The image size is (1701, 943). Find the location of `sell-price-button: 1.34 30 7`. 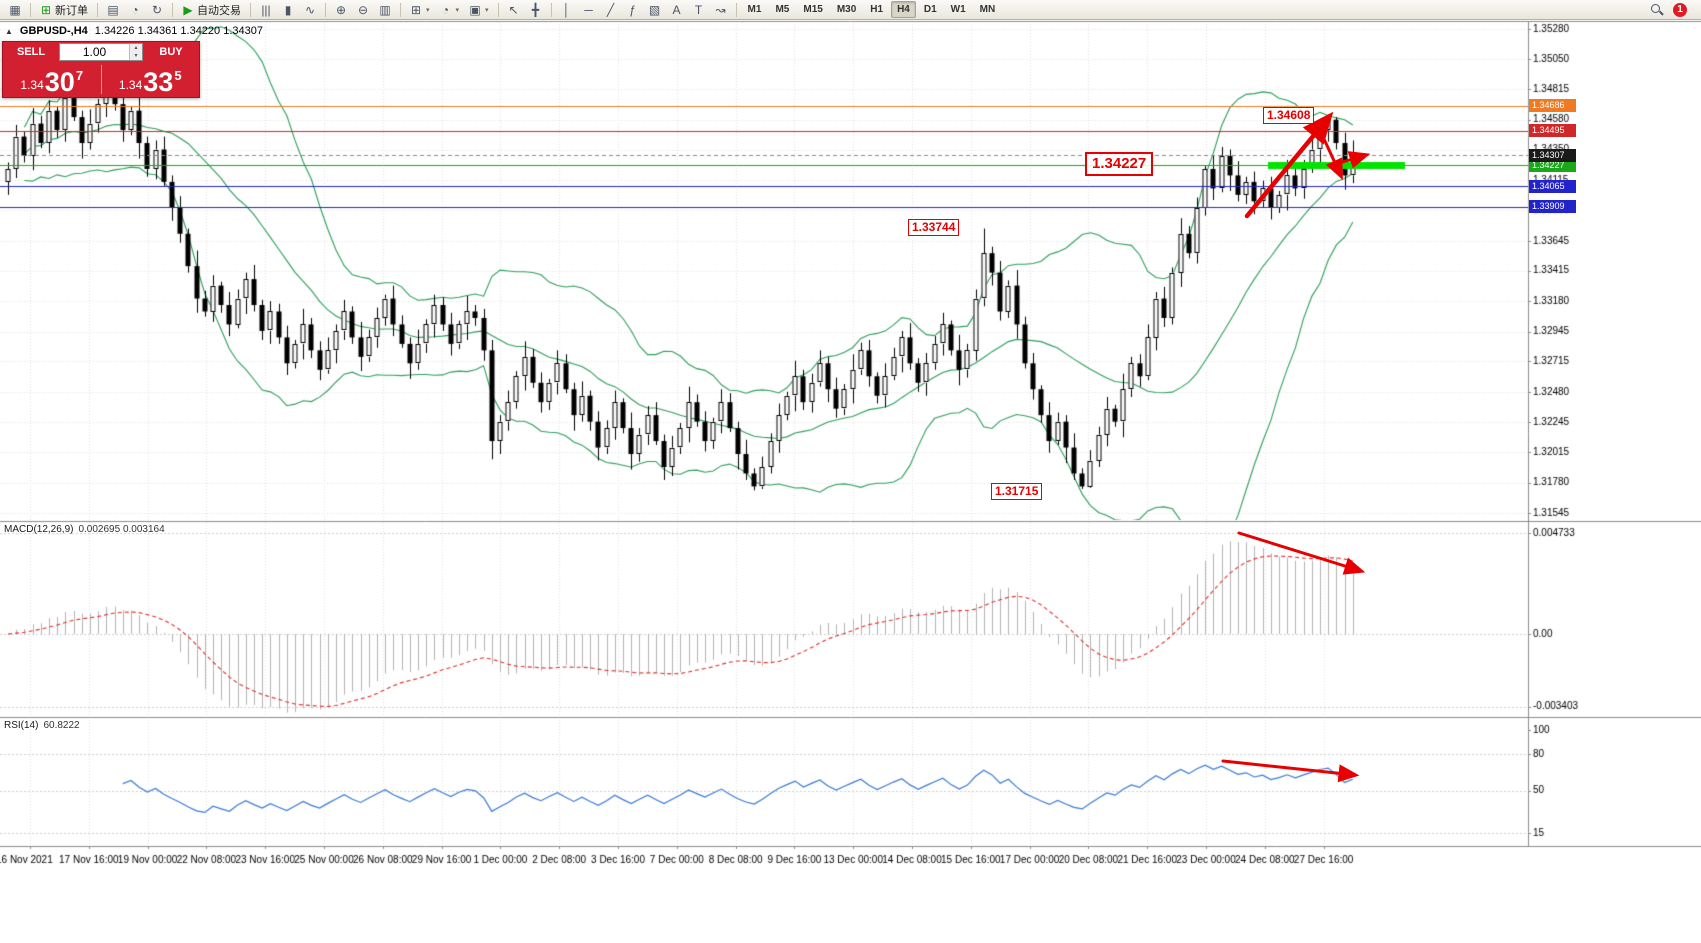

sell-price-button: 1.34 30 7 is located at coordinates (52, 79).